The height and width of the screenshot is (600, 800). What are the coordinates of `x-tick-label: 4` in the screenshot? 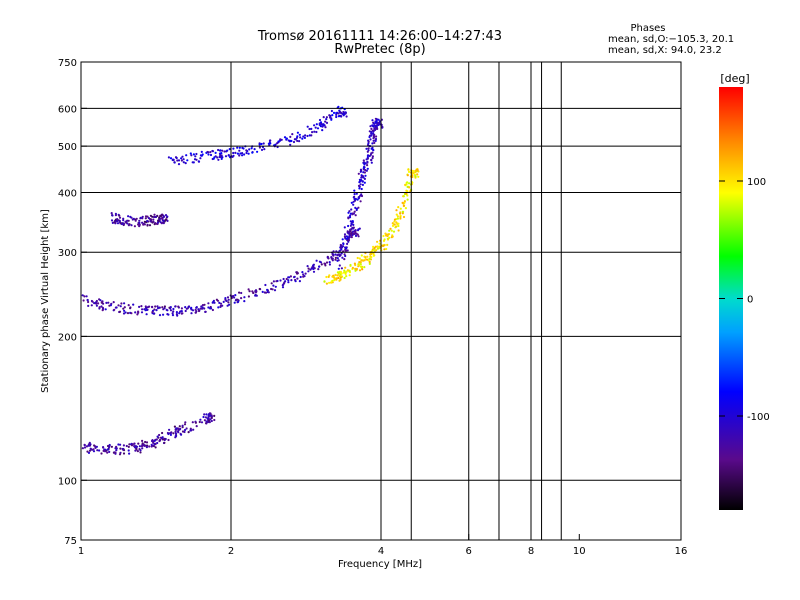 It's located at (381, 551).